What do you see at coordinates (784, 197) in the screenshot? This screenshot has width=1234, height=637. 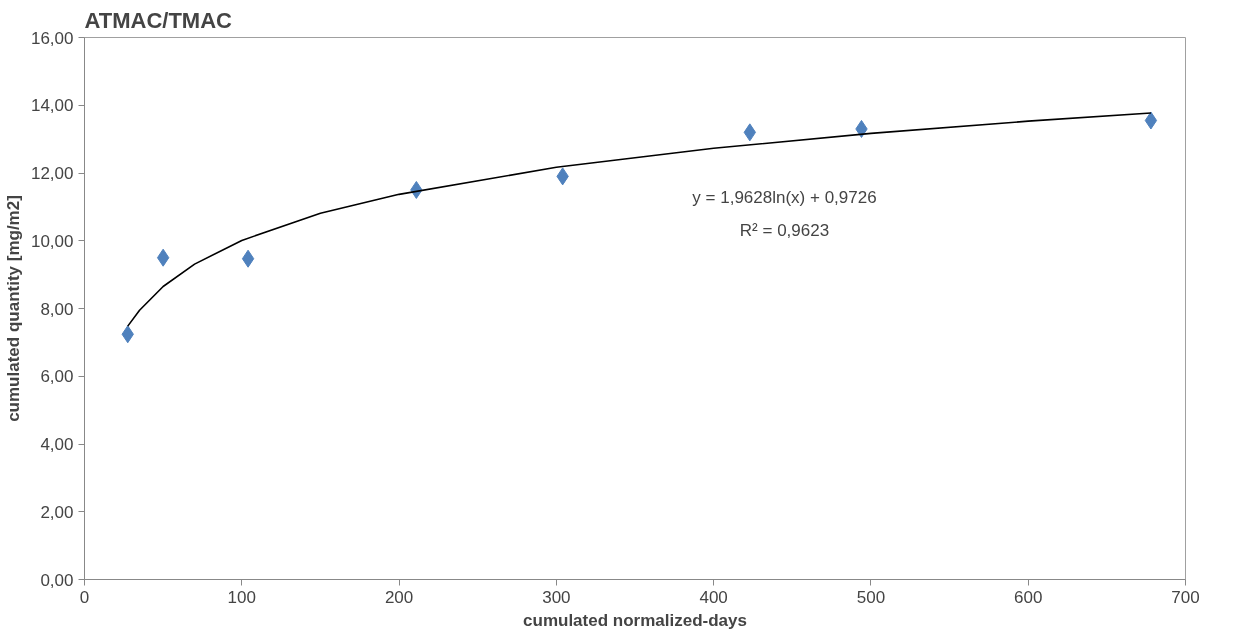 I see `annotation: y = 1,9628ln(x) + 0,9726` at bounding box center [784, 197].